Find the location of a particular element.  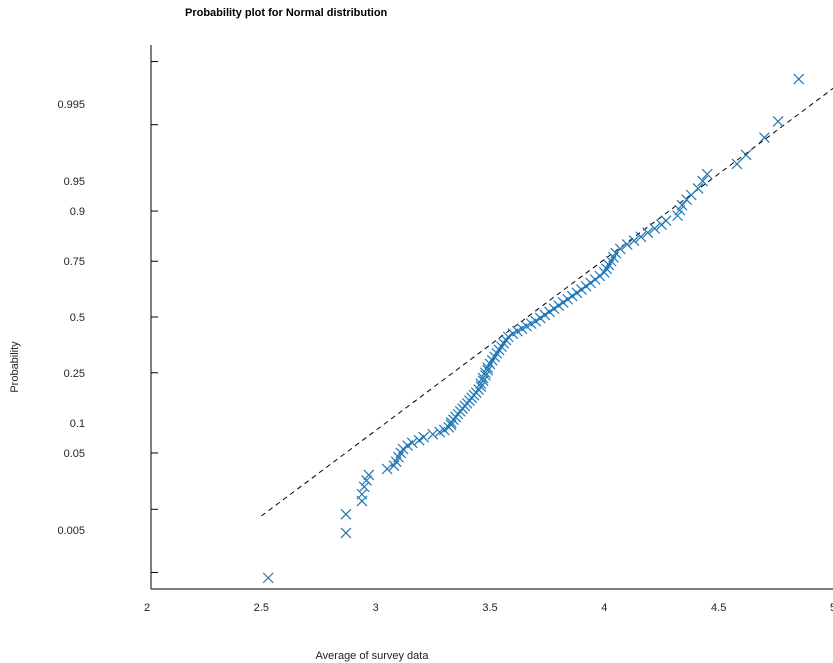

y-tick-label-group: 0.005 0.05 0.1 0.25 0.5 0.75 0.9 0.95 0.995 is located at coordinates (71, 318).